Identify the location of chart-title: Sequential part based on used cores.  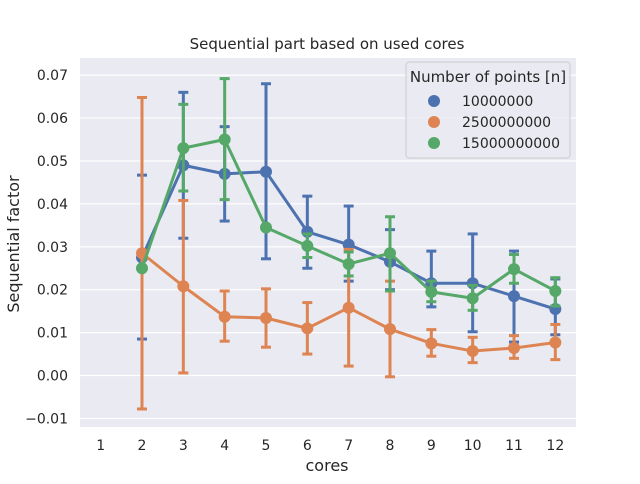
(327, 44).